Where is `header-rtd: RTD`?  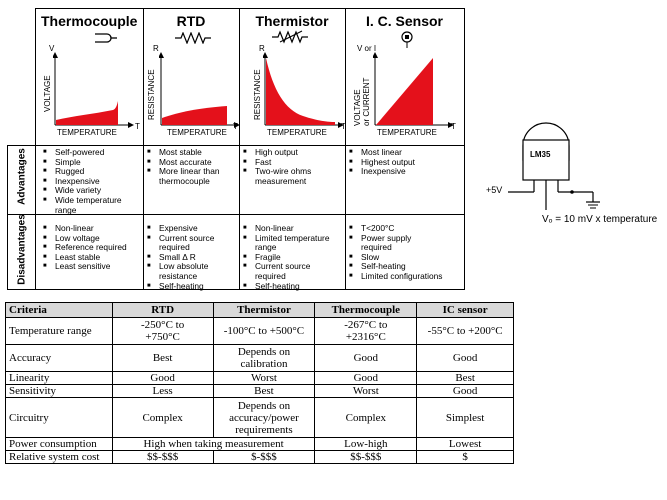
header-rtd: RTD is located at coordinates (191, 21).